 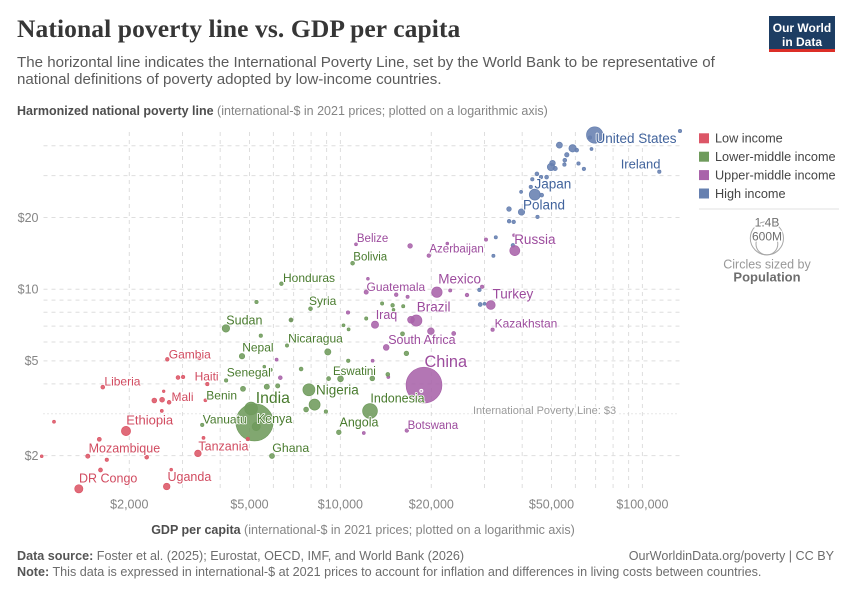 What do you see at coordinates (190, 354) in the screenshot?
I see `svg-text: Gambia` at bounding box center [190, 354].